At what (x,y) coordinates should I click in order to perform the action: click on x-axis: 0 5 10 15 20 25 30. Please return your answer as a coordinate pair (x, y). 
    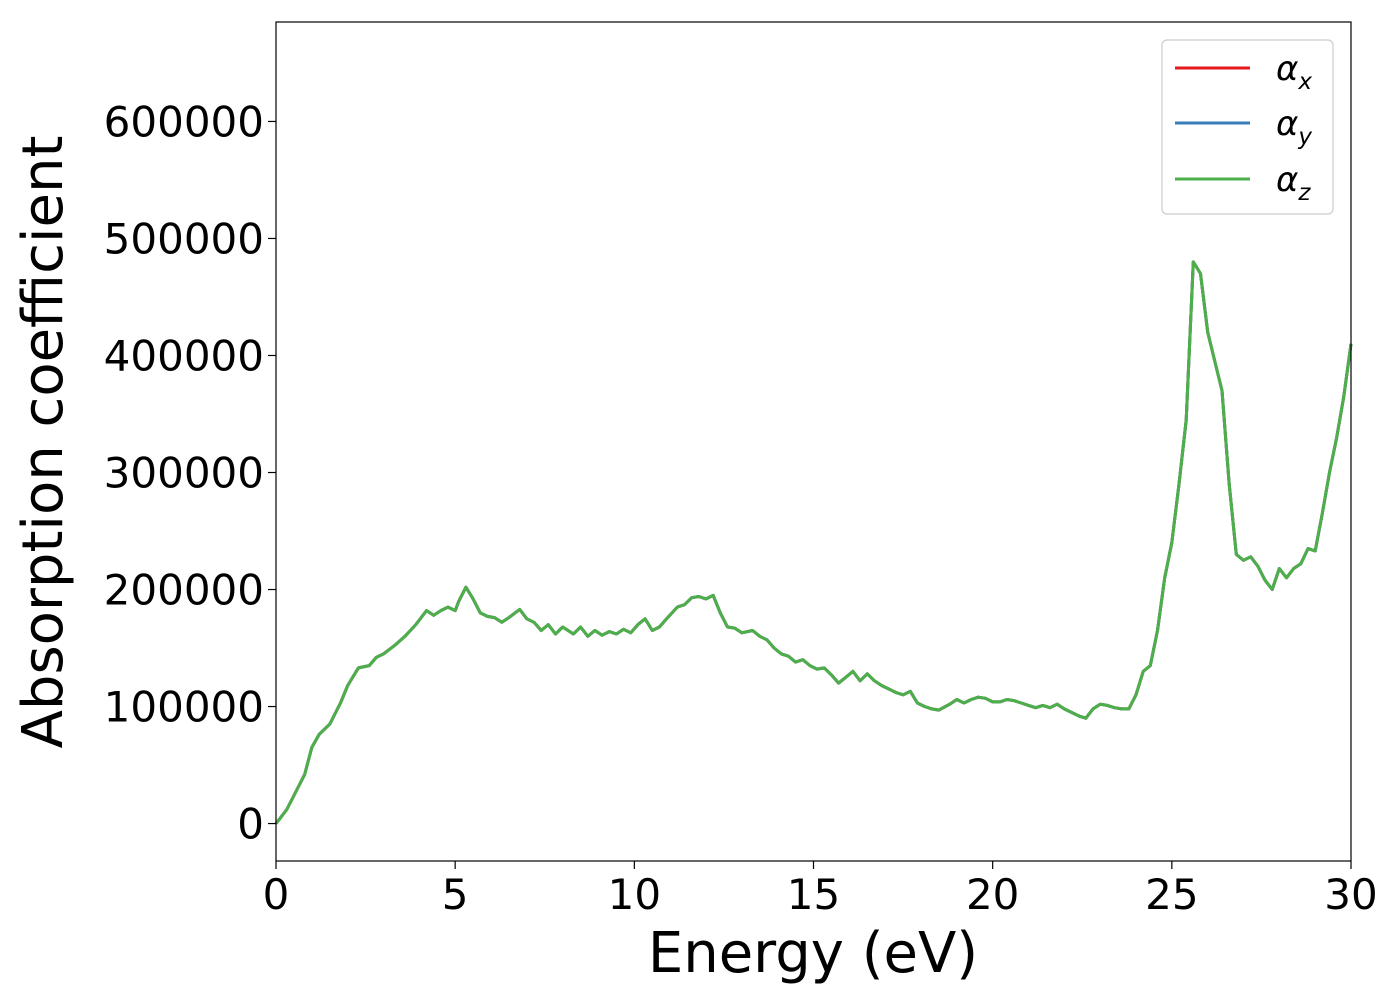
    Looking at the image, I should click on (820, 890).